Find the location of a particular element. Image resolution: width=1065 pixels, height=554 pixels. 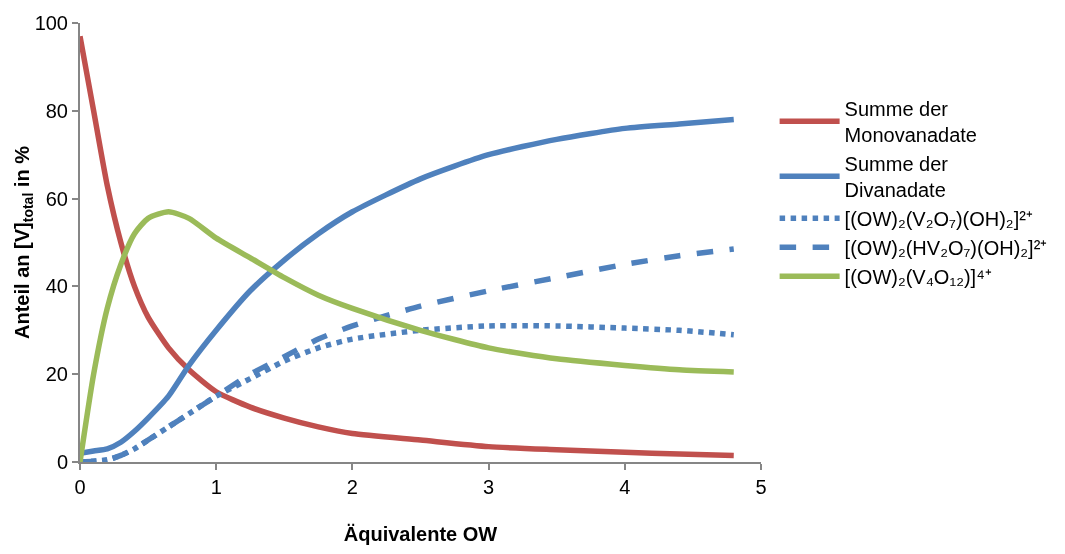

y-tick-label: 0 is located at coordinates (62, 462).